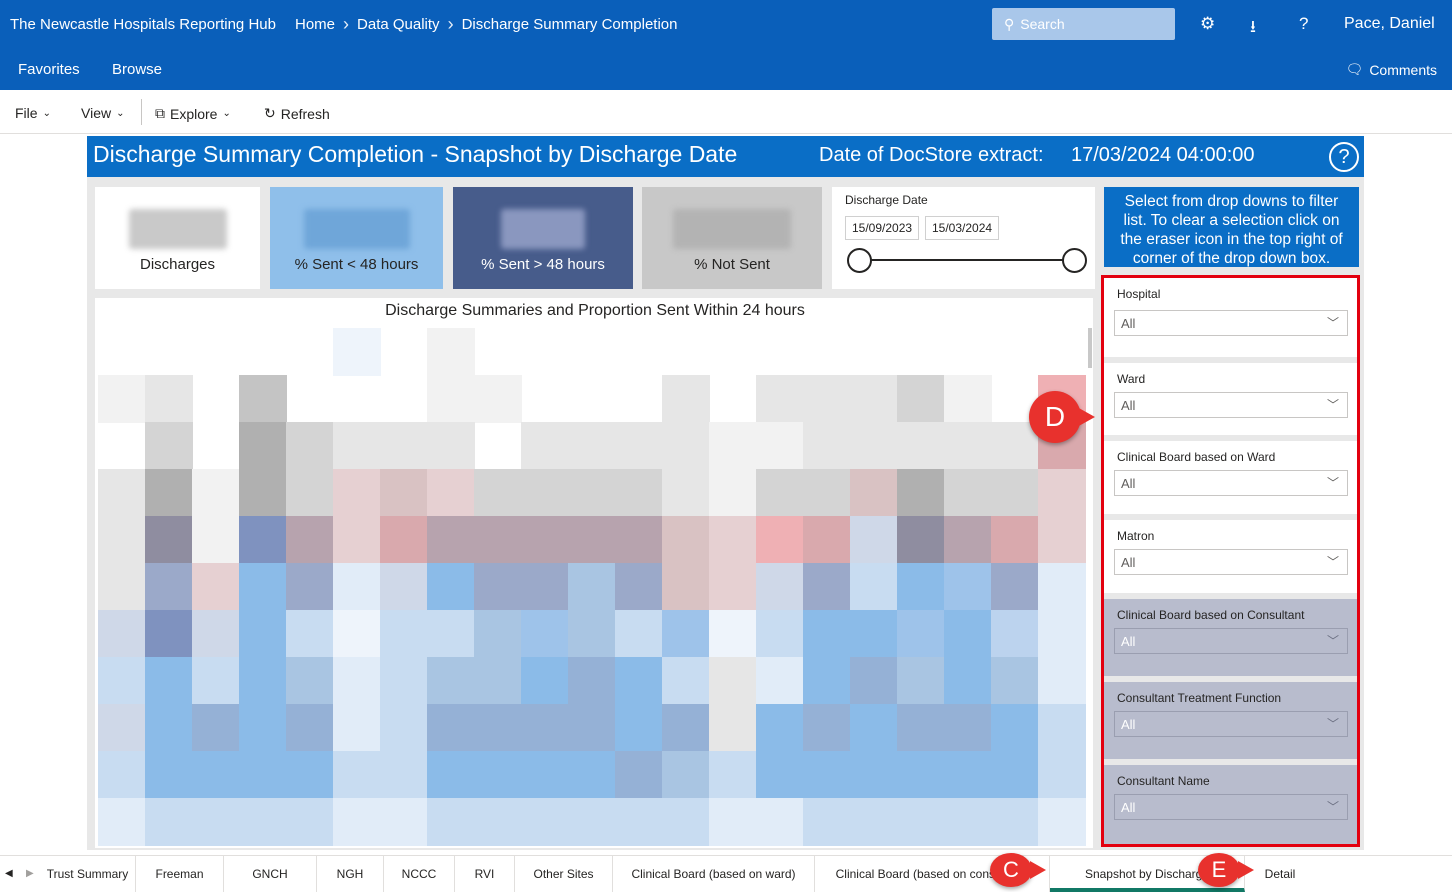  I want to click on end-date-input: 15/03/2024, so click(962, 228).